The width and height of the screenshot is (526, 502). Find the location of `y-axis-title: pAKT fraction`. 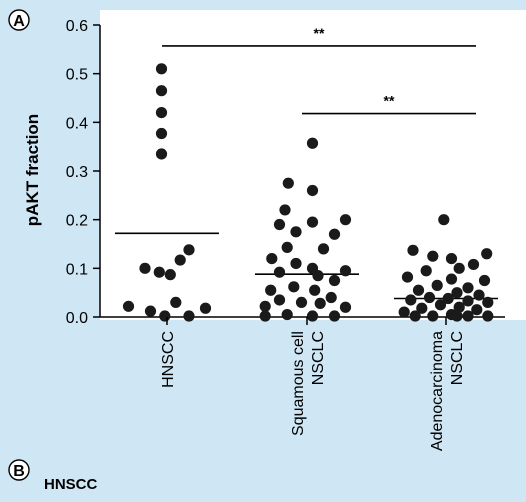

y-axis-title: pAKT fraction is located at coordinates (32, 170).